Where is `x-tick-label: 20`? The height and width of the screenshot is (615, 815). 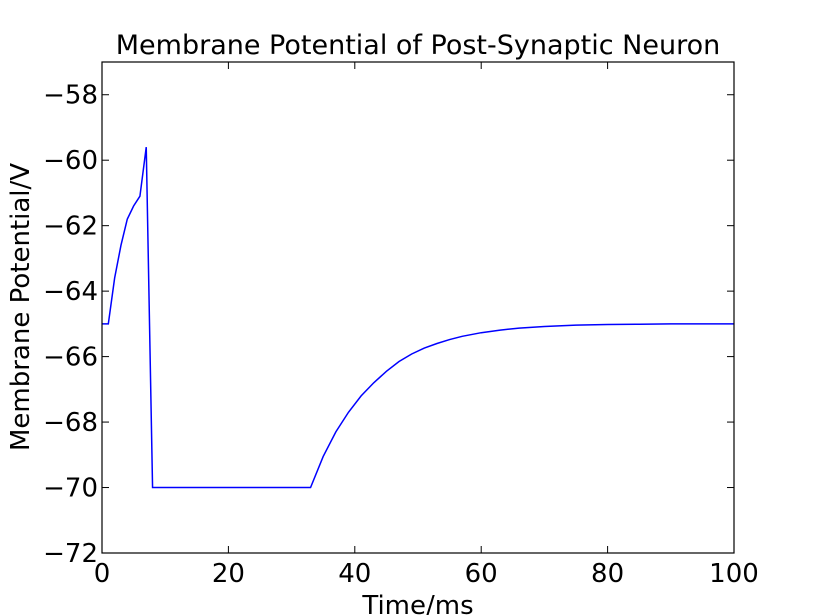
x-tick-label: 20 is located at coordinates (228, 574).